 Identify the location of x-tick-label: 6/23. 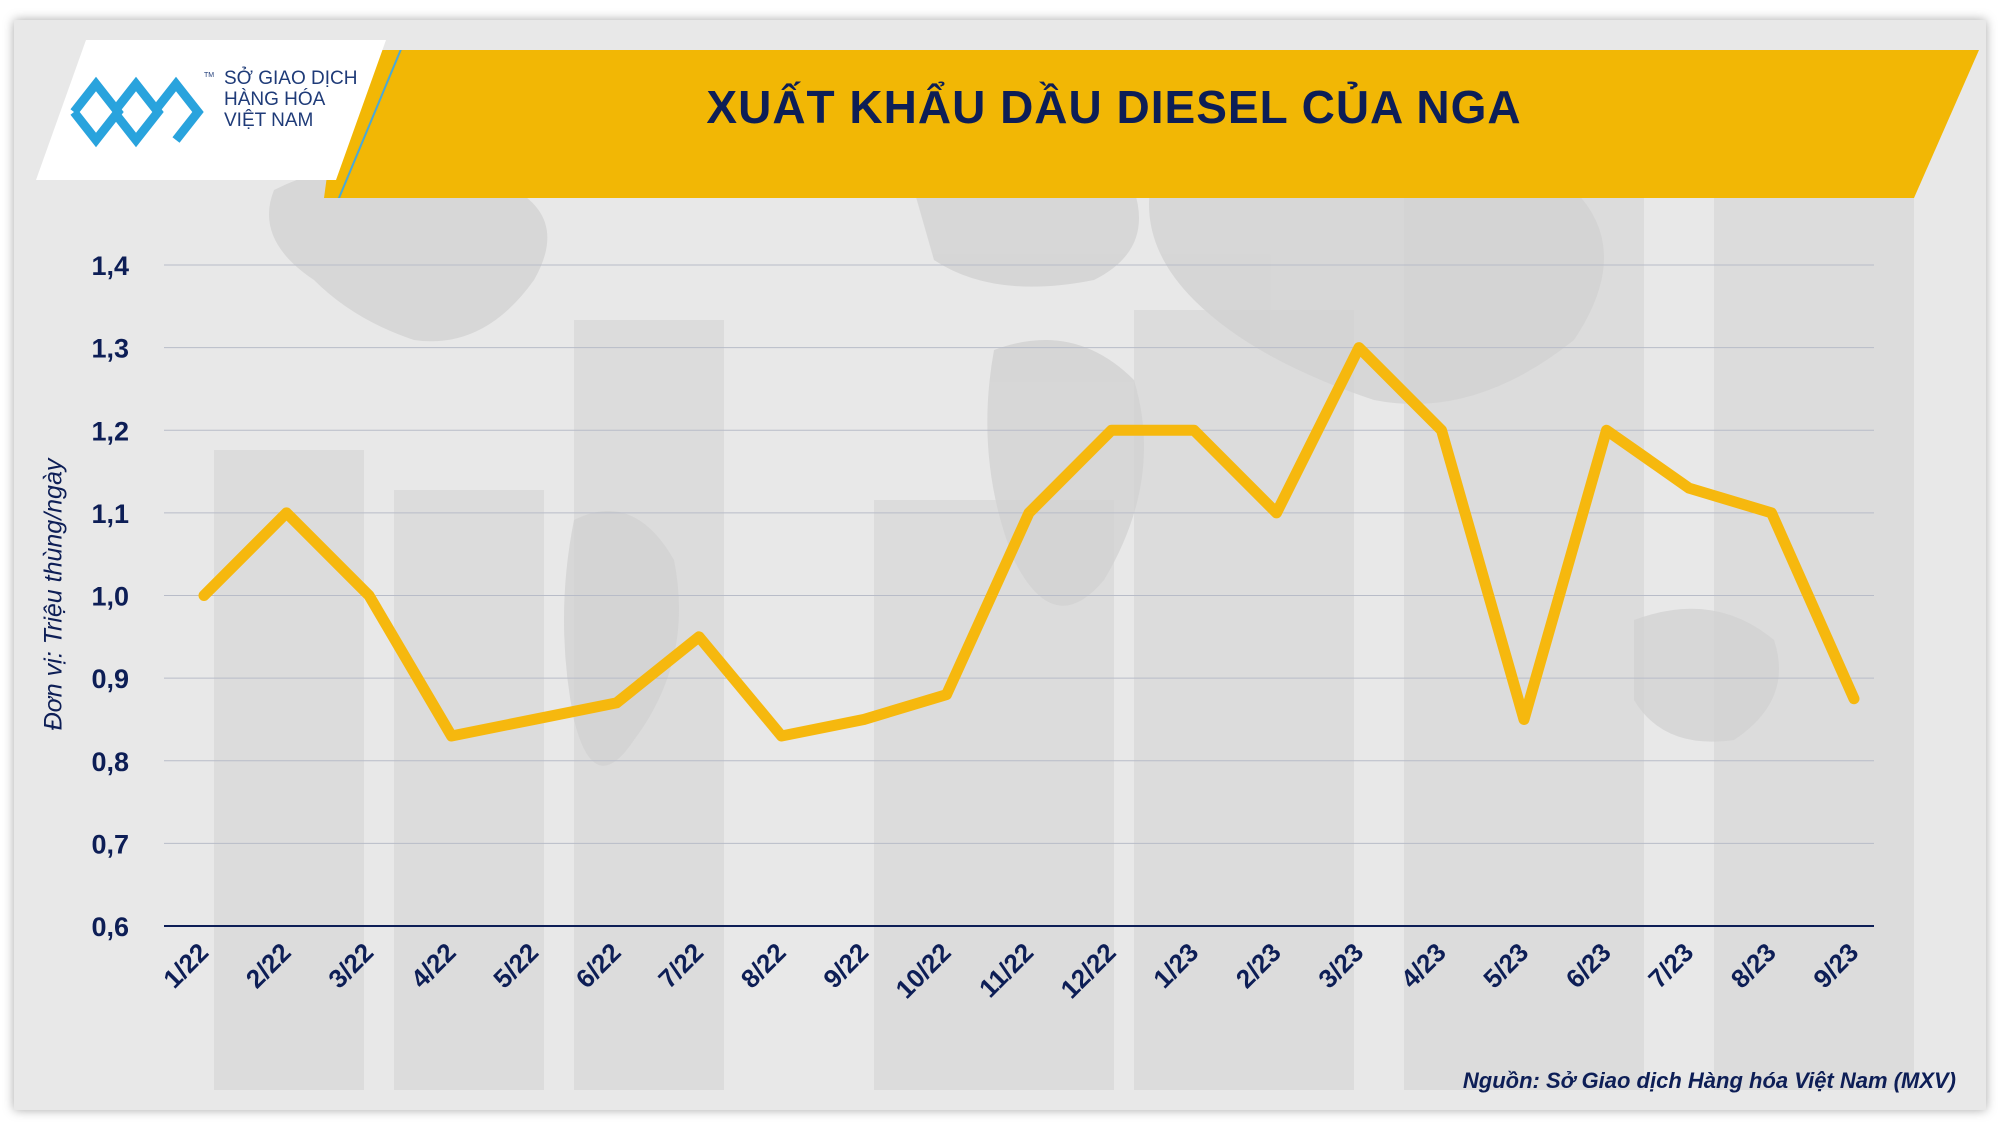
(1588, 965).